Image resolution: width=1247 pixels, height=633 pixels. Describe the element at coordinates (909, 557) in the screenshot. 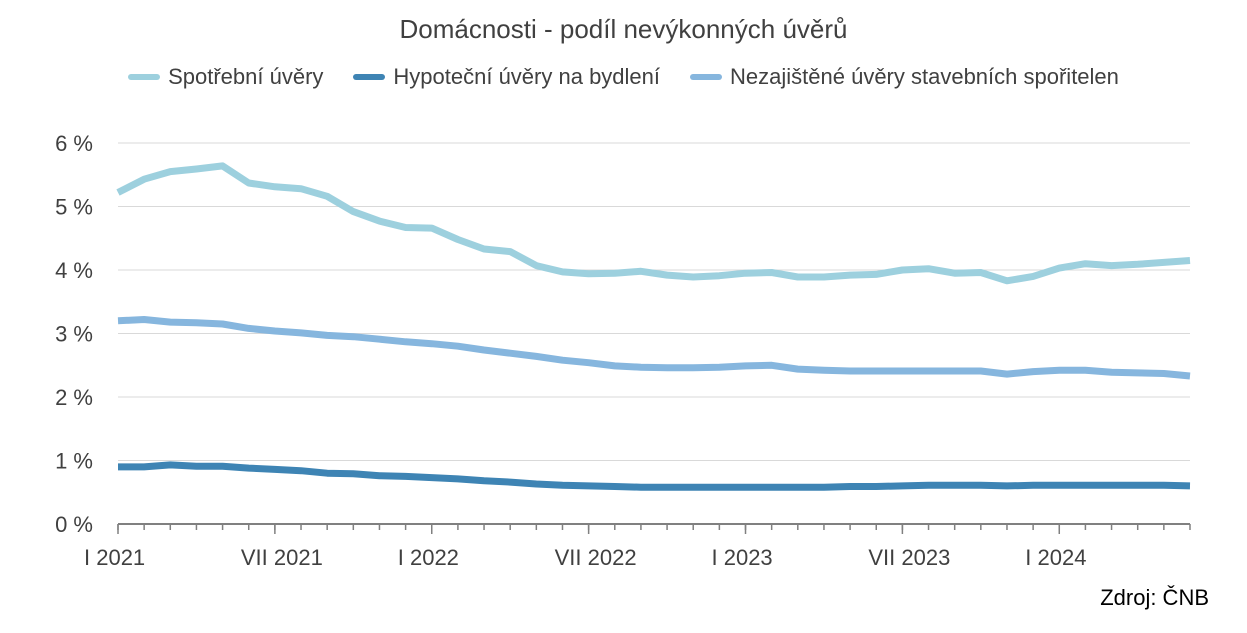

I see `x-tick-label-5: VII 2023` at that location.